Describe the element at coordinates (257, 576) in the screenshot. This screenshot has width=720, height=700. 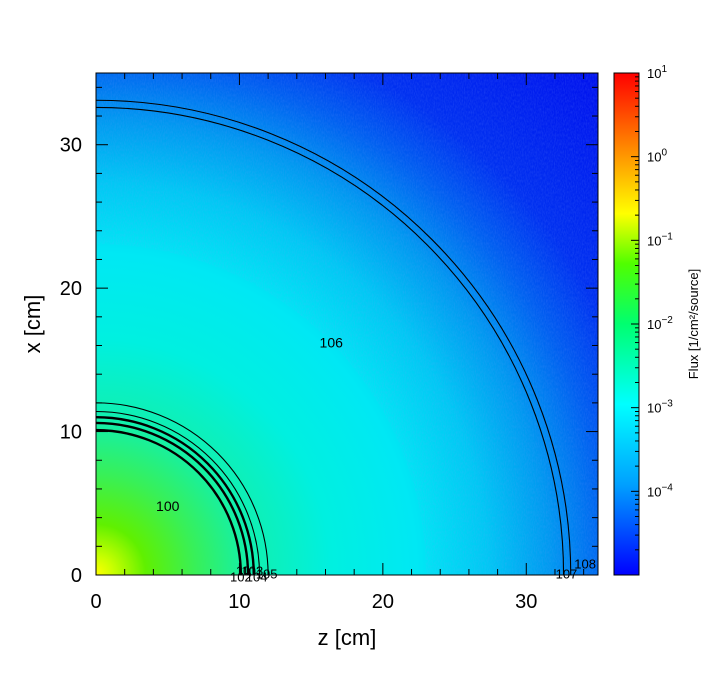
I see `region-label-104: 104` at that location.